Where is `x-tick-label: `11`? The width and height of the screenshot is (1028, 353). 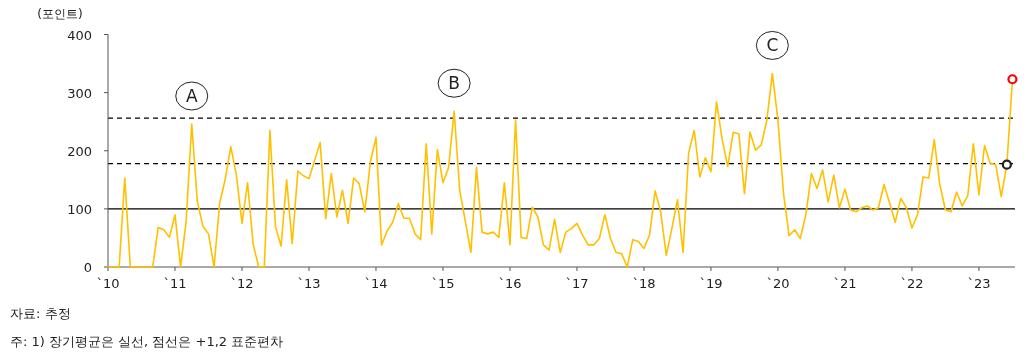
x-tick-label: `11 is located at coordinates (175, 283).